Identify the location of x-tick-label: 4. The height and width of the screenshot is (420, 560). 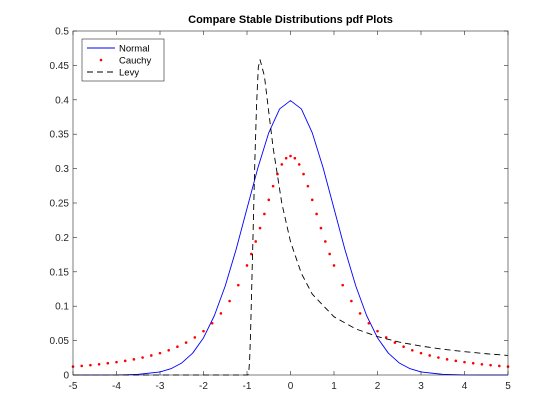
(465, 386).